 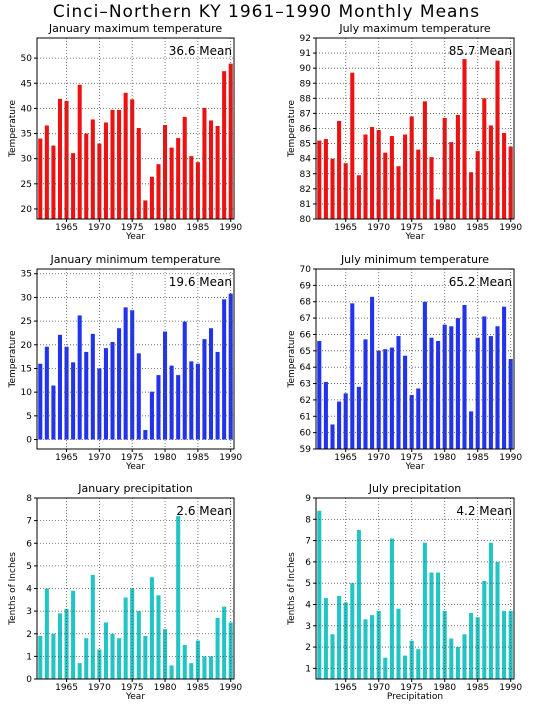 What do you see at coordinates (305, 205) in the screenshot?
I see `y-tick-label: 81` at bounding box center [305, 205].